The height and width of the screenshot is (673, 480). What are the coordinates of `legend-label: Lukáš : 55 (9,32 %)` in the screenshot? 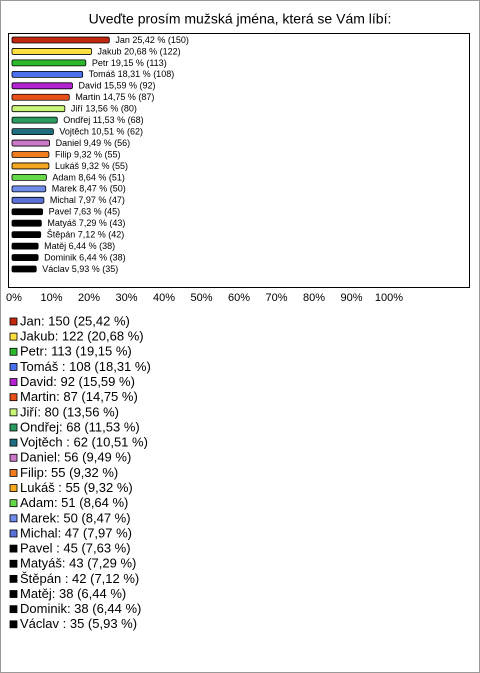 It's located at (76, 487).